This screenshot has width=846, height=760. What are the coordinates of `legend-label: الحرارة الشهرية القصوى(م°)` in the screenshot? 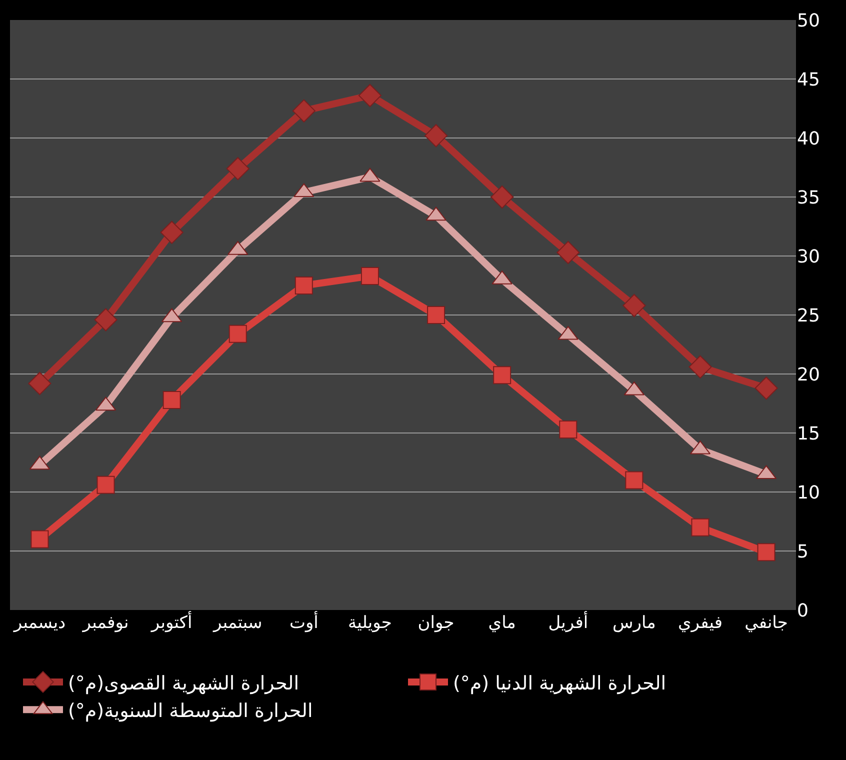 It's located at (183, 683).